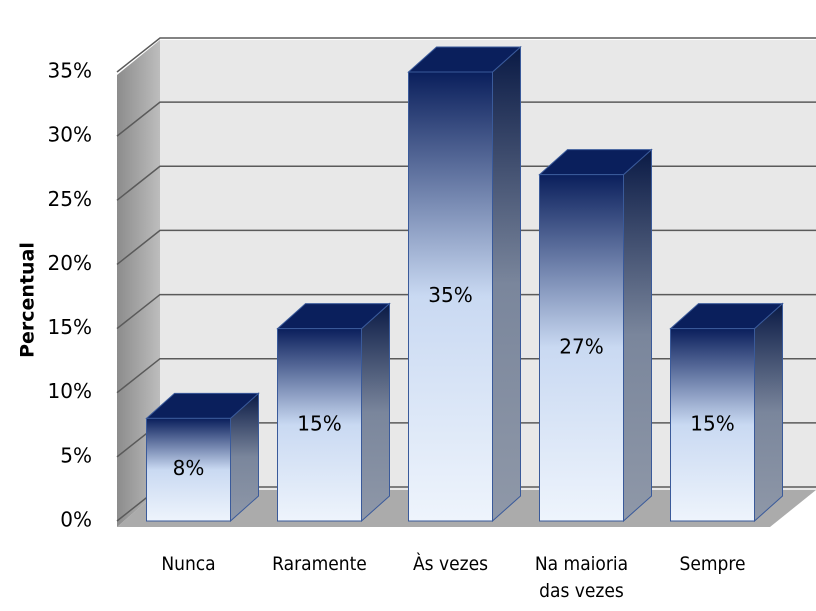 The width and height of the screenshot is (816, 611). Describe the element at coordinates (319, 564) in the screenshot. I see `x-tick-label: Raramente` at that location.